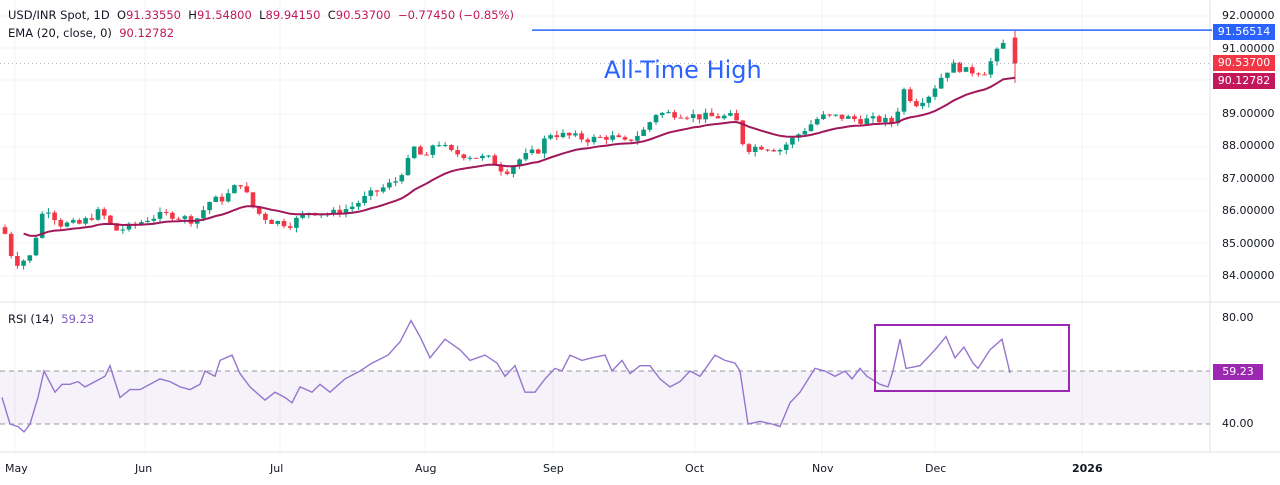  I want to click on time-axis-tick: Jul, so click(277, 468).